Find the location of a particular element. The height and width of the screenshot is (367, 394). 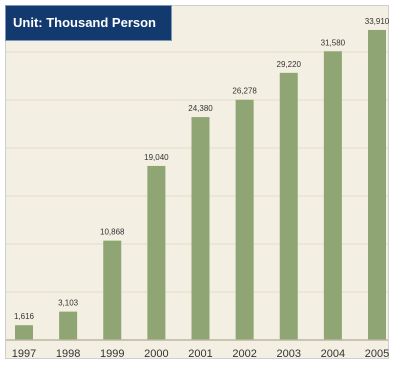

bar-2000 is located at coordinates (156, 252).